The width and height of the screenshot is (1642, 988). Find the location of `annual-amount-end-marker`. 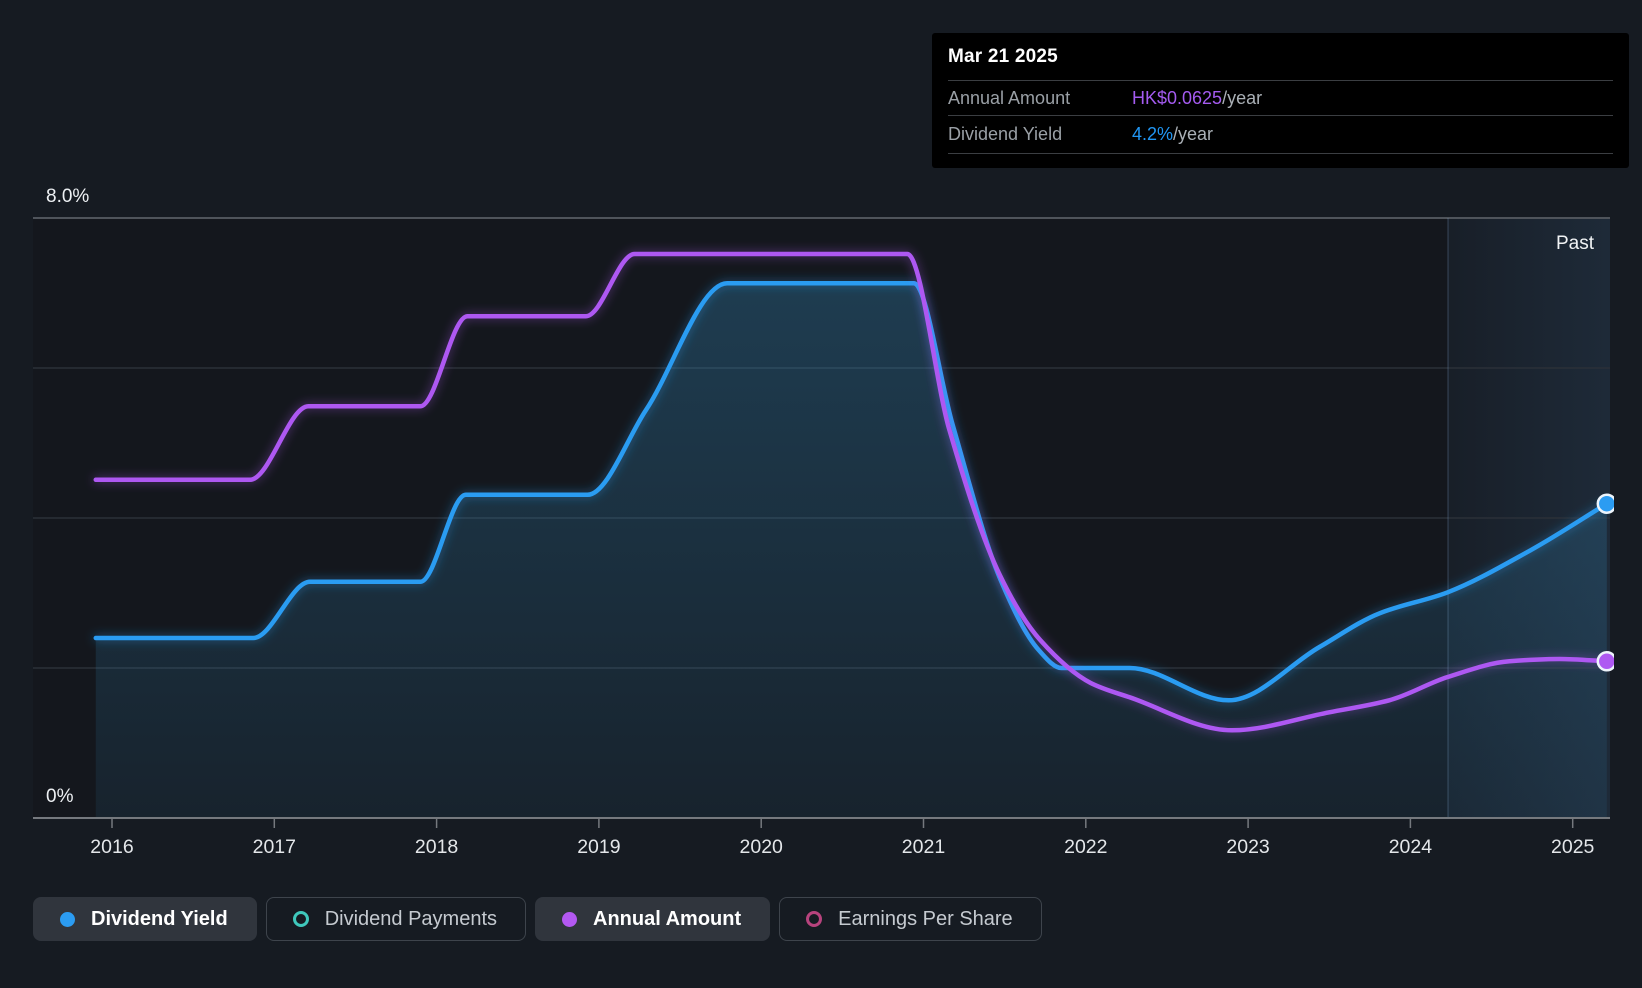

annual-amount-end-marker is located at coordinates (1605, 661).